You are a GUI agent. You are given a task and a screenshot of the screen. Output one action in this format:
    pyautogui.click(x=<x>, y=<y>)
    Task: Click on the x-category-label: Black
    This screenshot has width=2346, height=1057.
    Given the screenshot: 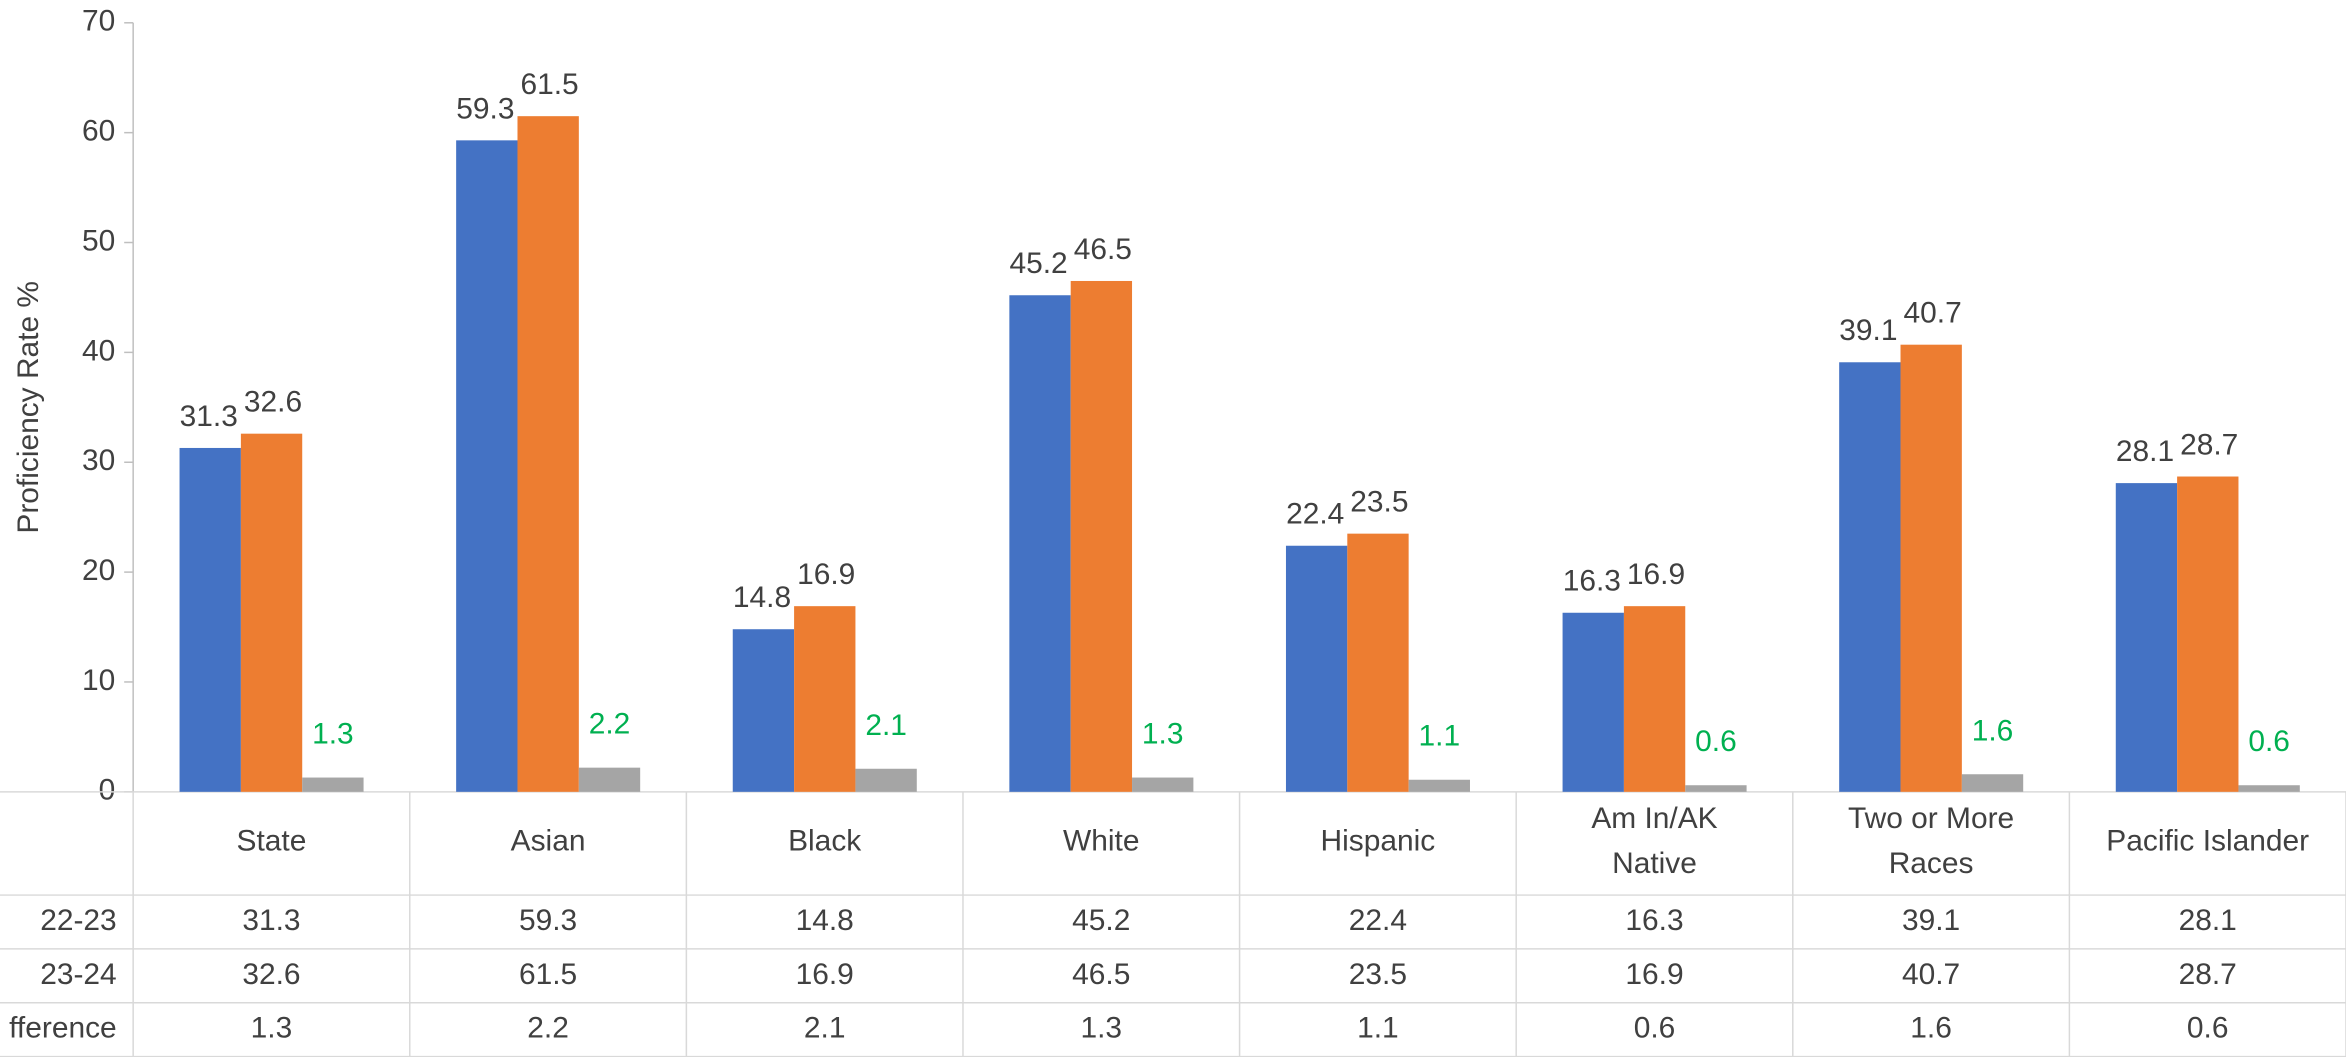 What is the action you would take?
    pyautogui.click(x=824, y=841)
    